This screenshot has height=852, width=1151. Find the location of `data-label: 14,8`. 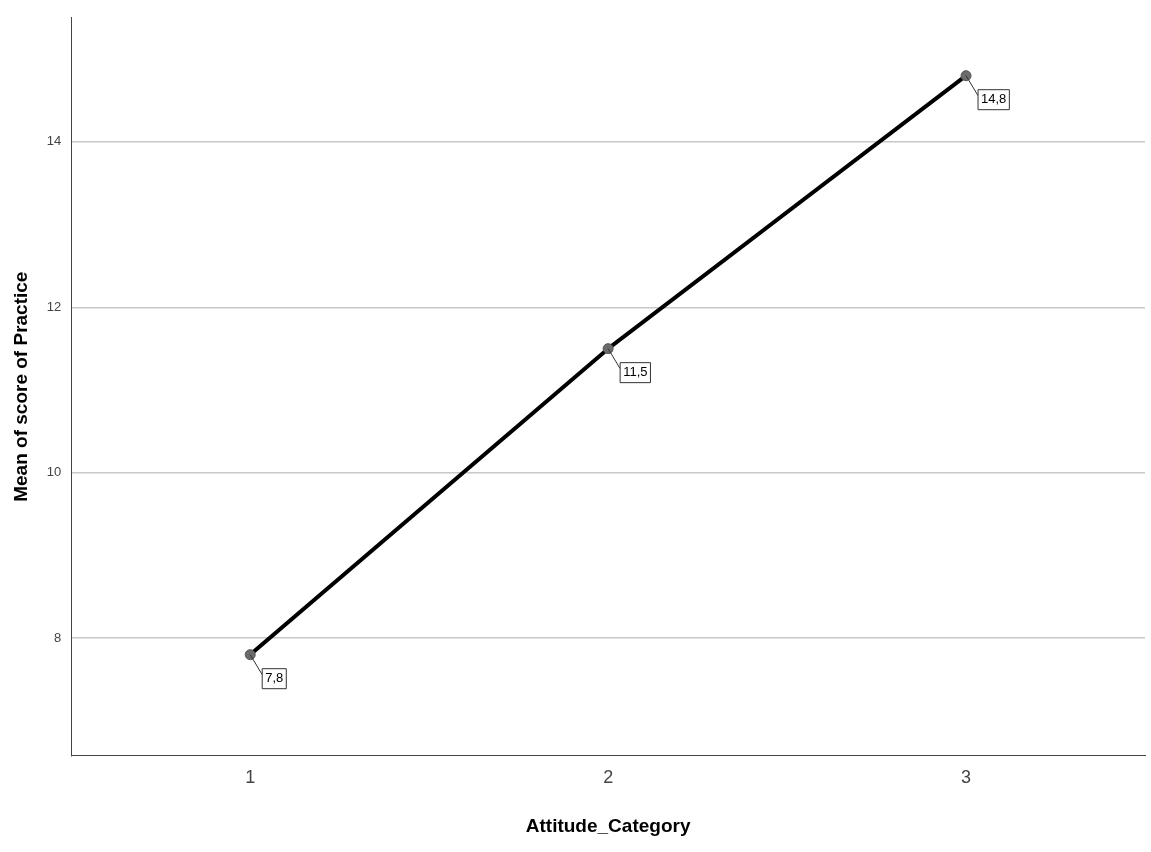

data-label: 14,8 is located at coordinates (994, 99).